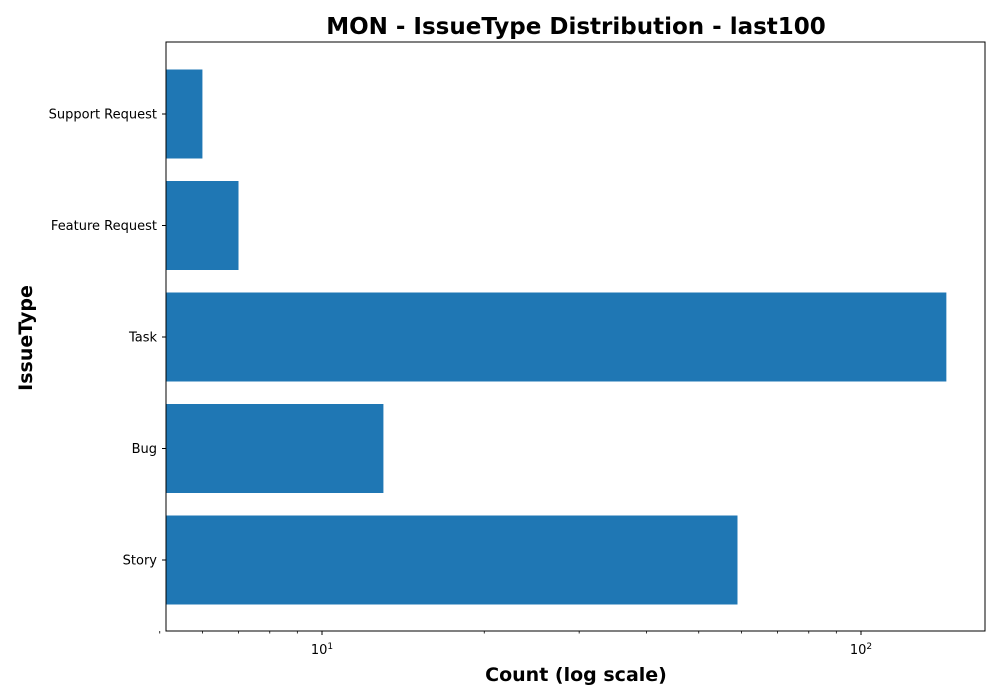 This screenshot has height=700, width=1000. I want to click on x-tick-label: 102, so click(861, 650).